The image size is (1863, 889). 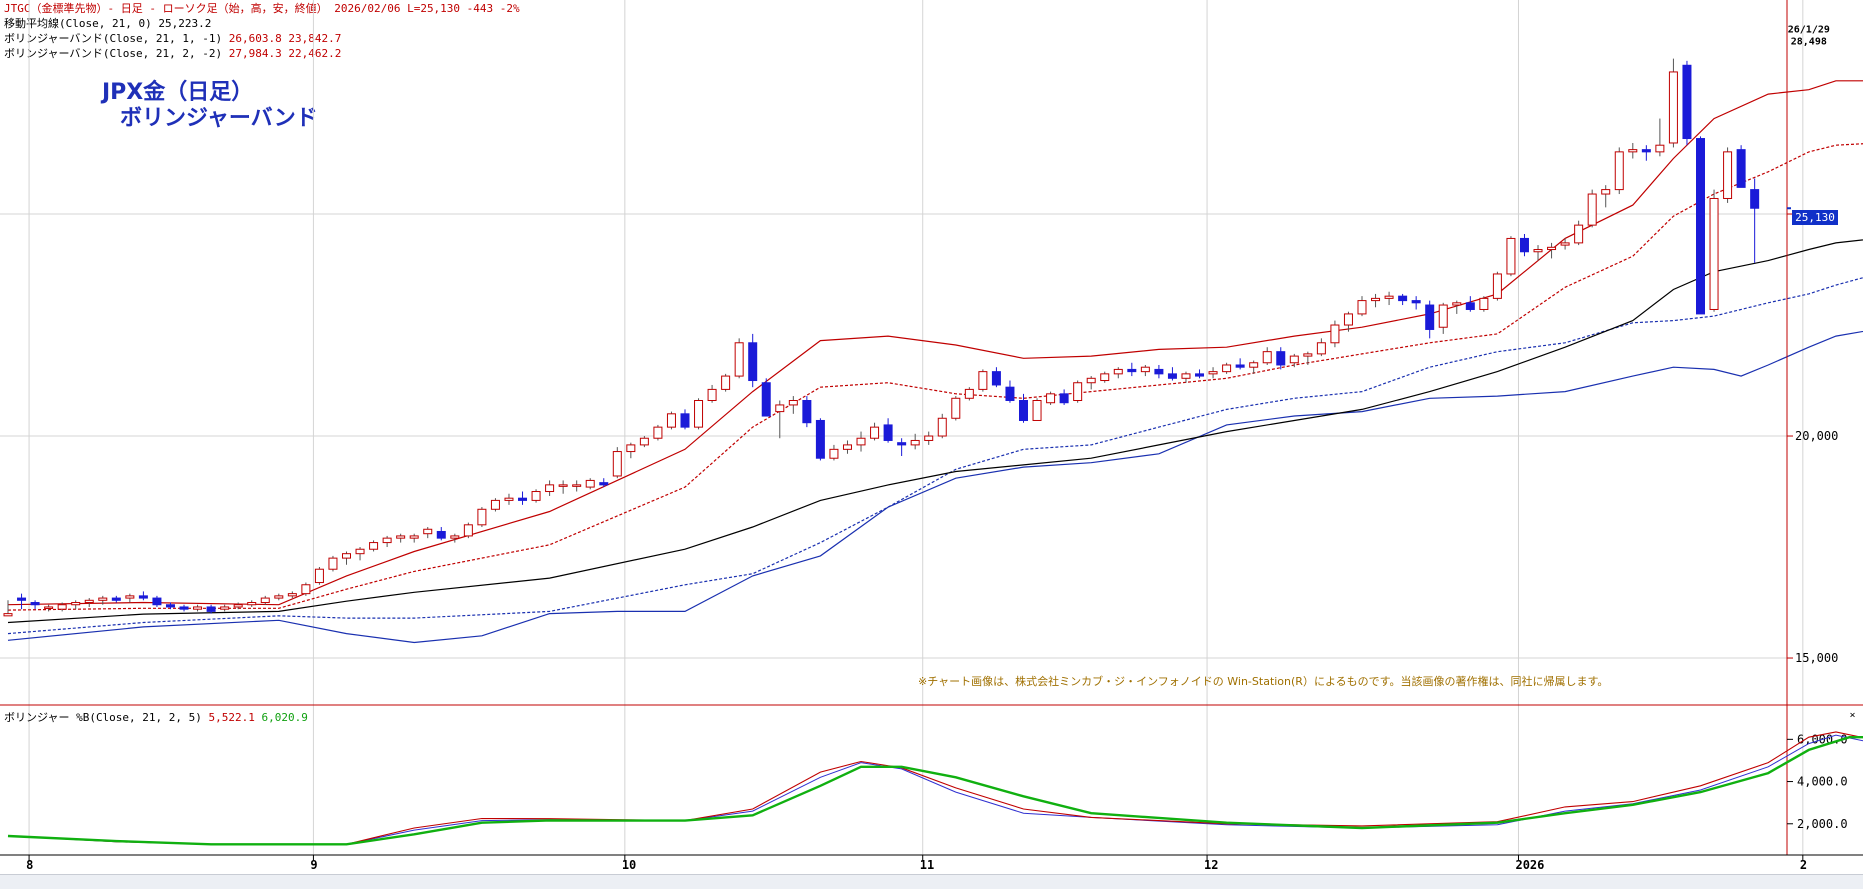 I want to click on pctb-red-line, so click(x=935, y=788).